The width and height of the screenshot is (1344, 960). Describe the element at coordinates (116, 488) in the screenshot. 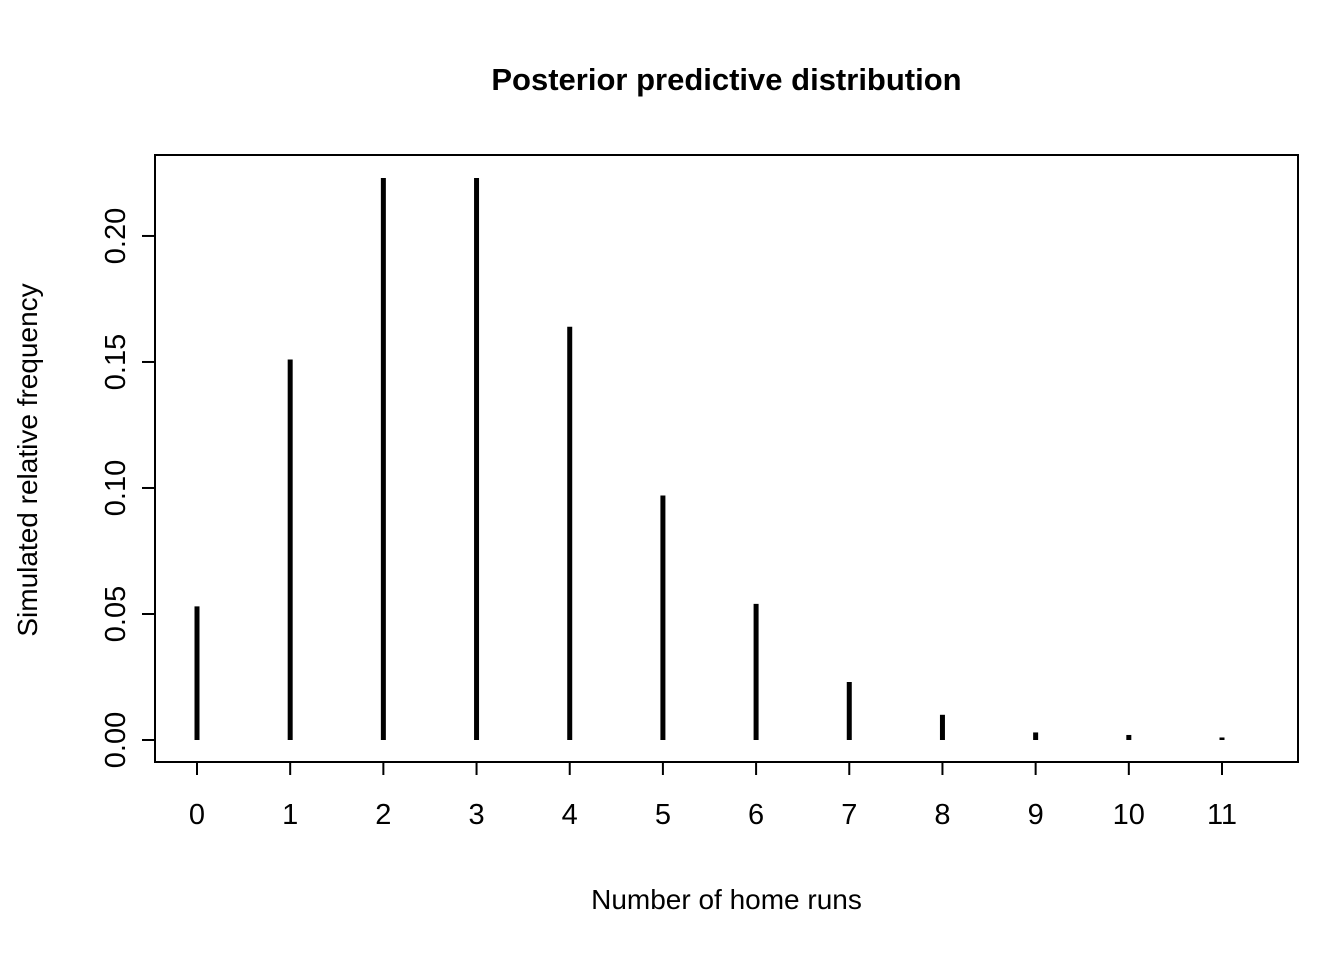

I see `y-tick-label: 0.10` at that location.